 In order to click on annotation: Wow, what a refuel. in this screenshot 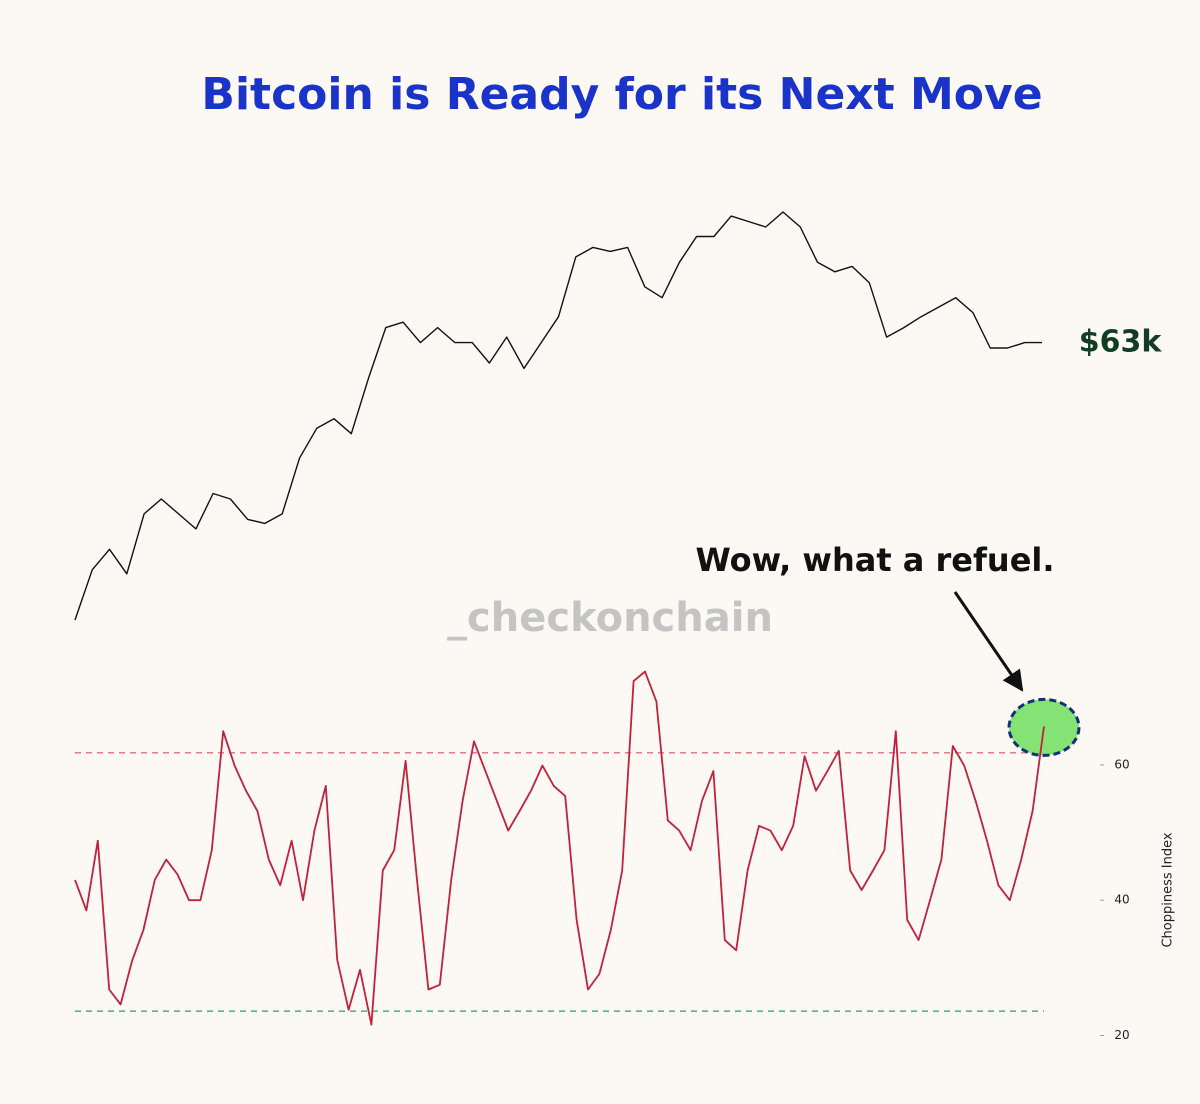, I will do `click(874, 560)`.